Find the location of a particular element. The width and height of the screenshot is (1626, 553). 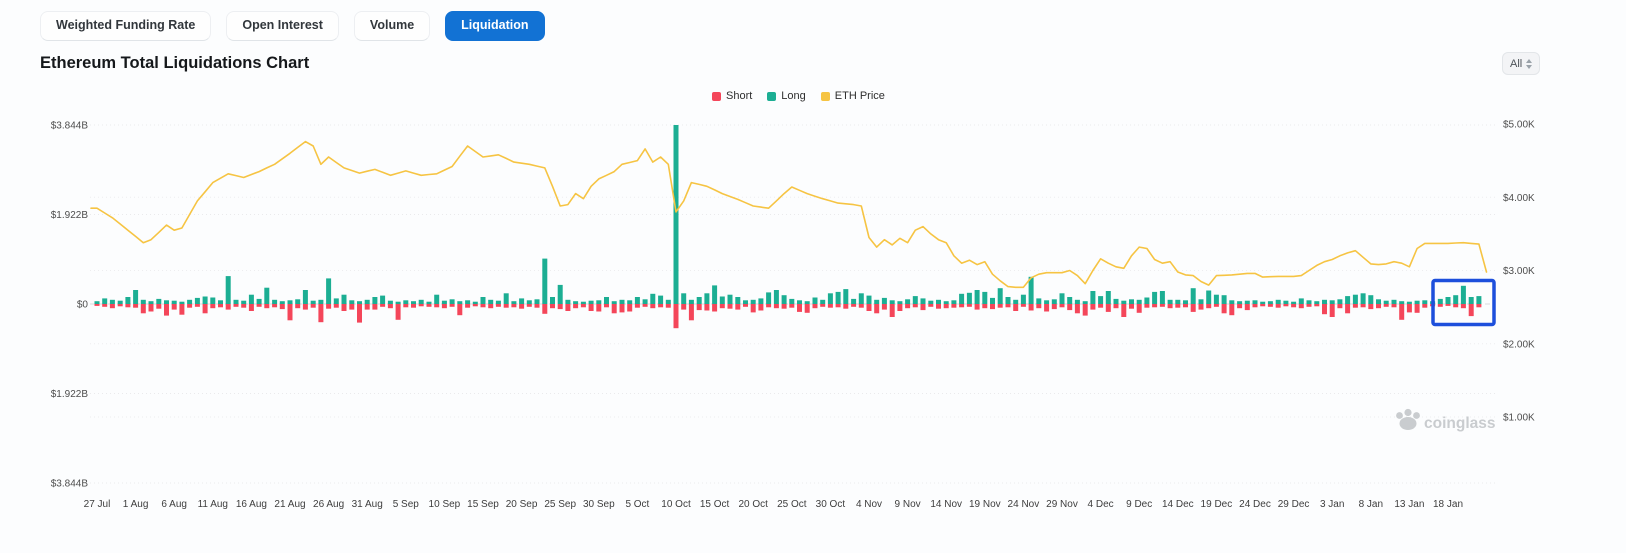

chart-legend: Short Long ETH Price is located at coordinates (798, 96).